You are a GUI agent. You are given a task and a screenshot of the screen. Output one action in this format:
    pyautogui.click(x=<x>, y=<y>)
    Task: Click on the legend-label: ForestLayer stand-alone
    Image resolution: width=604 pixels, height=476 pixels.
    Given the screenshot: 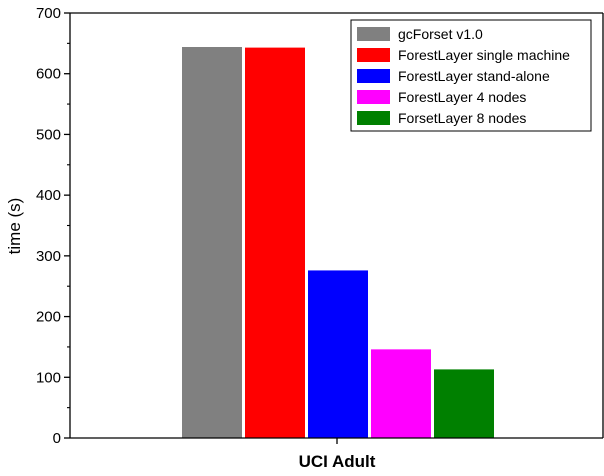 What is the action you would take?
    pyautogui.click(x=474, y=76)
    